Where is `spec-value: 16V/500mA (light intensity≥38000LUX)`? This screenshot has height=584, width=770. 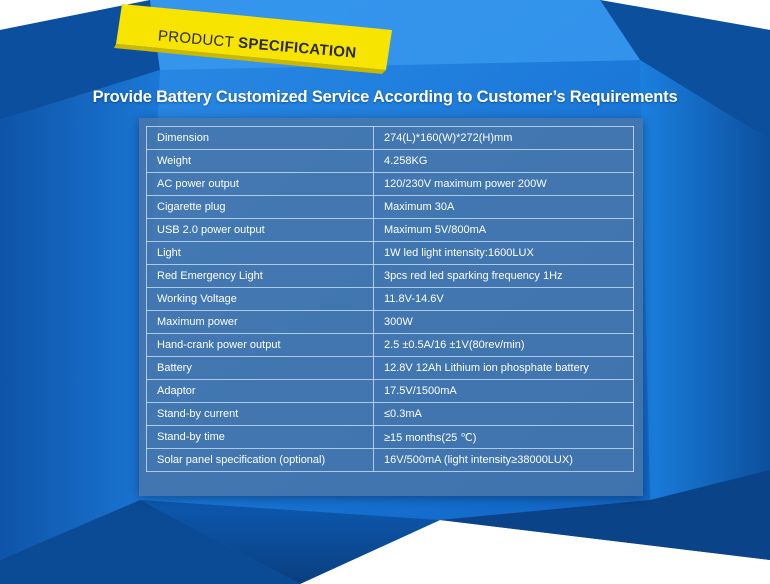 spec-value: 16V/500mA (light intensity≥38000LUX) is located at coordinates (503, 460).